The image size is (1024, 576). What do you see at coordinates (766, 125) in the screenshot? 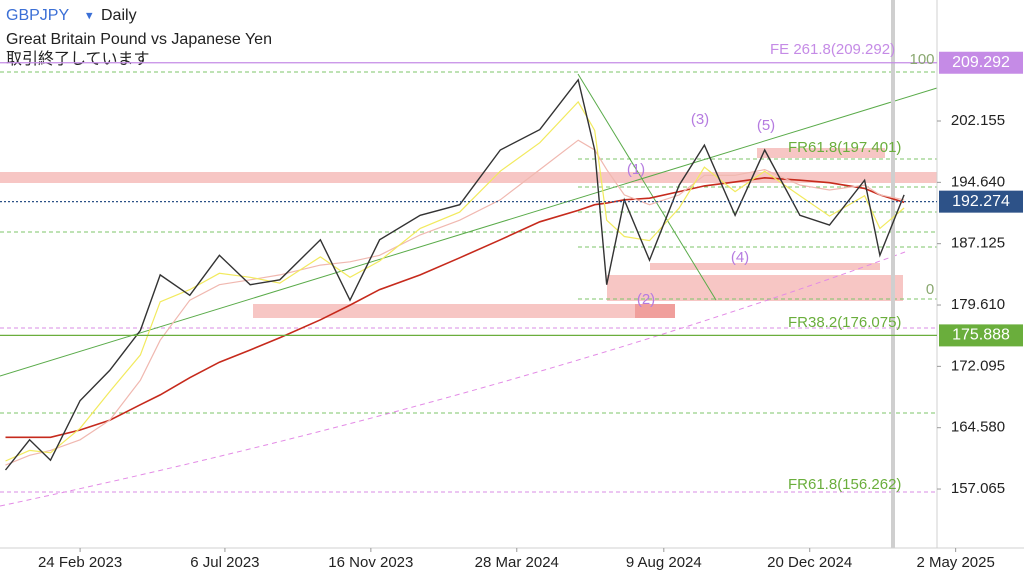
I see `annotation: (5)` at bounding box center [766, 125].